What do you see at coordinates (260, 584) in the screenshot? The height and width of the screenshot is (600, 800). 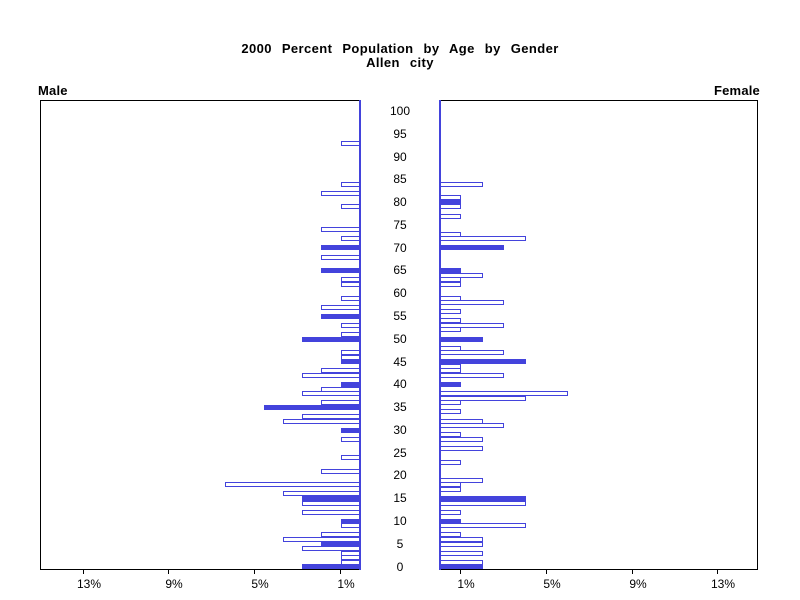 I see `male-pct-tick-label-5: 5%` at bounding box center [260, 584].